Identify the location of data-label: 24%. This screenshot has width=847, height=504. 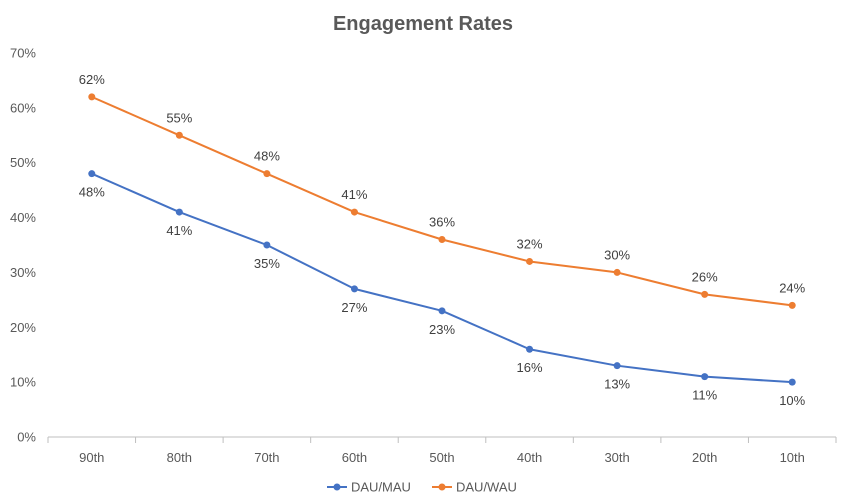
(792, 287).